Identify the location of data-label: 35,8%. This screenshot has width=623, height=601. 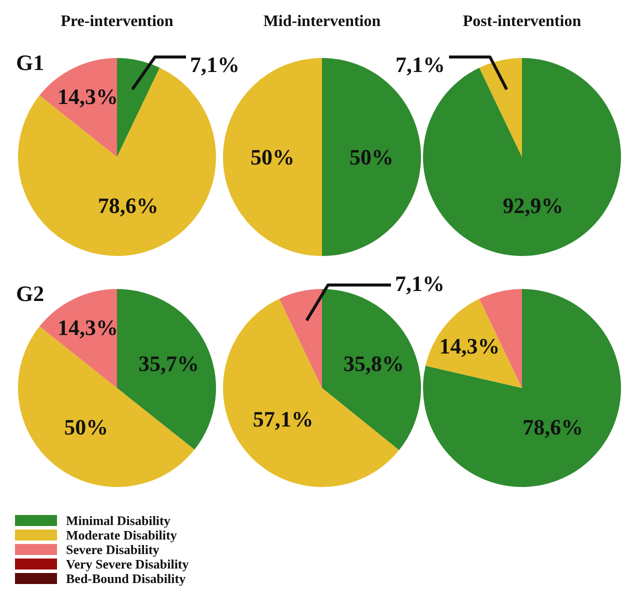
(374, 363).